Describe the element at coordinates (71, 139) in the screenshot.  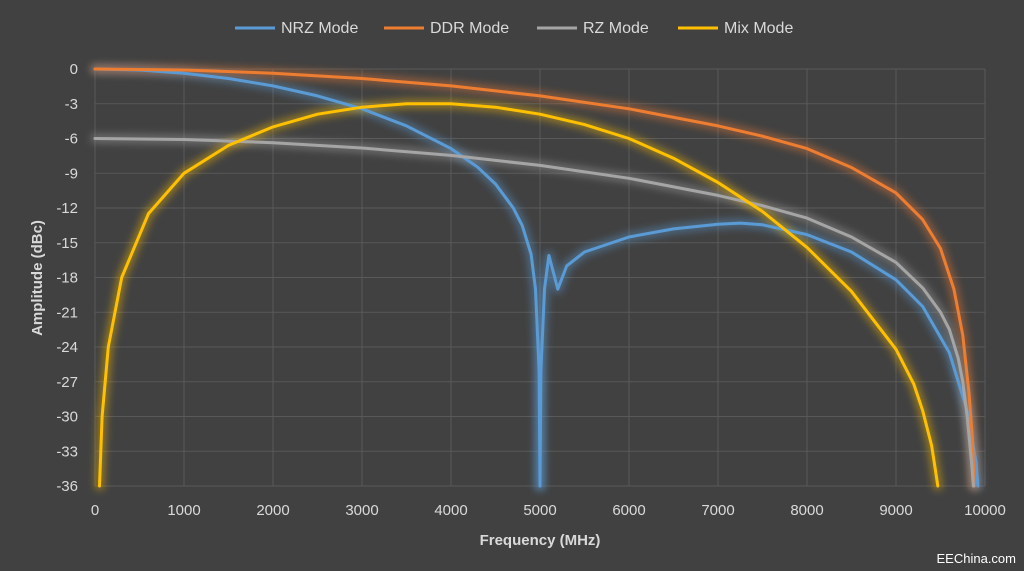
I see `y-tick-label: -6` at that location.